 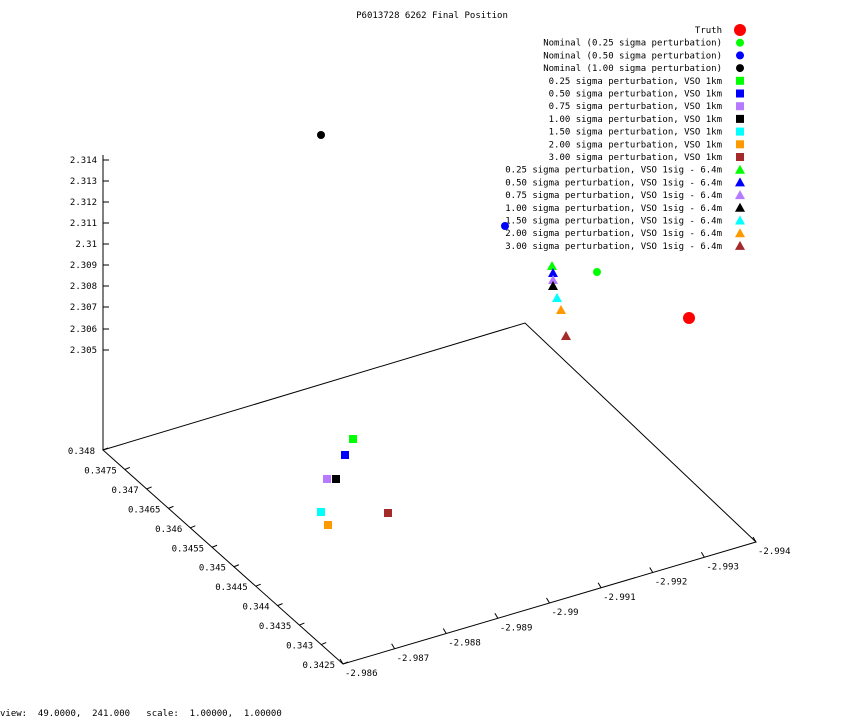 I want to click on y-axis-tick-label: 0.346, so click(x=168, y=530).